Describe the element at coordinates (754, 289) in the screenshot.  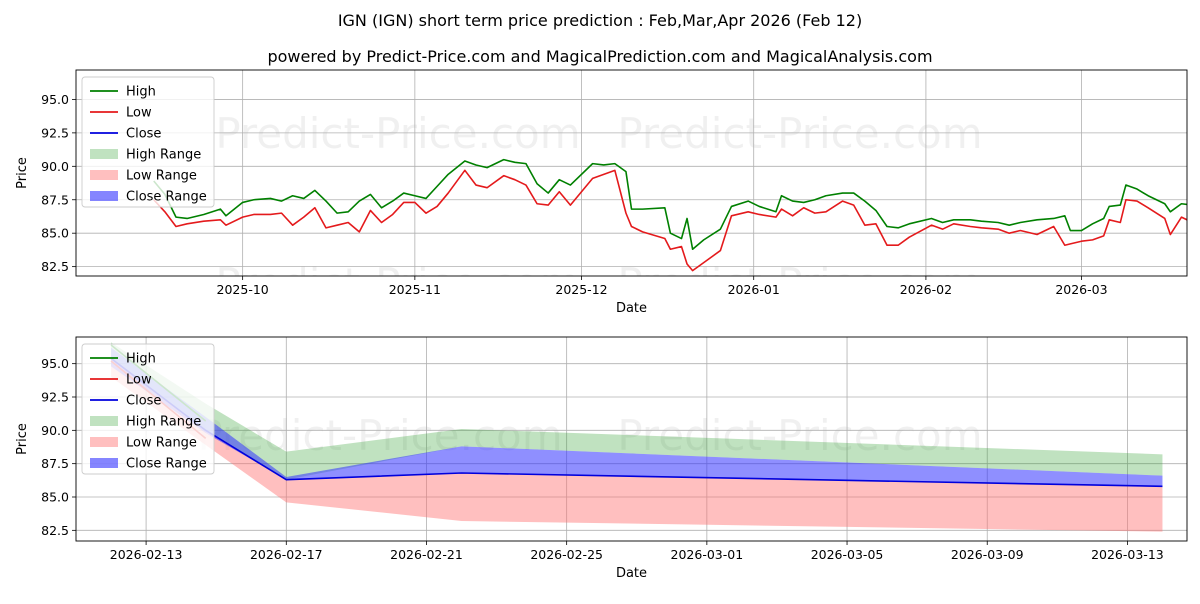
I see `x-tick-label: 2026-01` at that location.